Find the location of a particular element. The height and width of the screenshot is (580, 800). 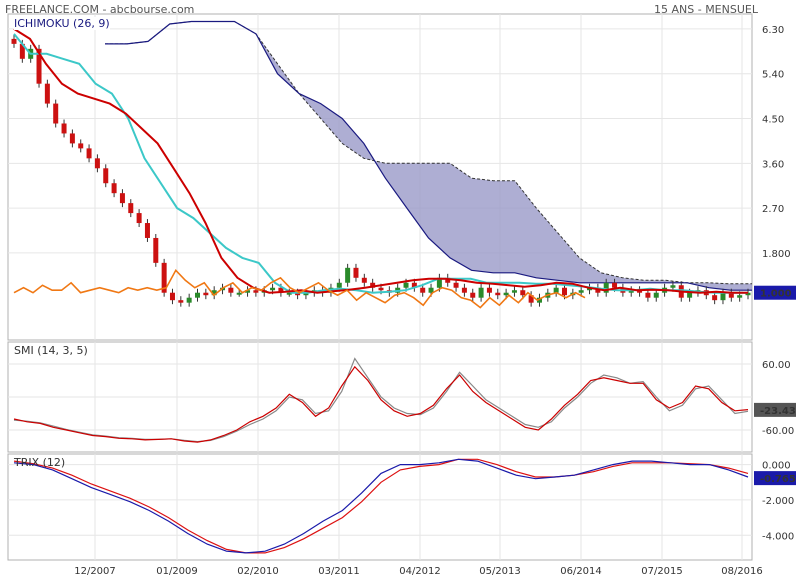

chikou-span-line is located at coordinates (299, 288).